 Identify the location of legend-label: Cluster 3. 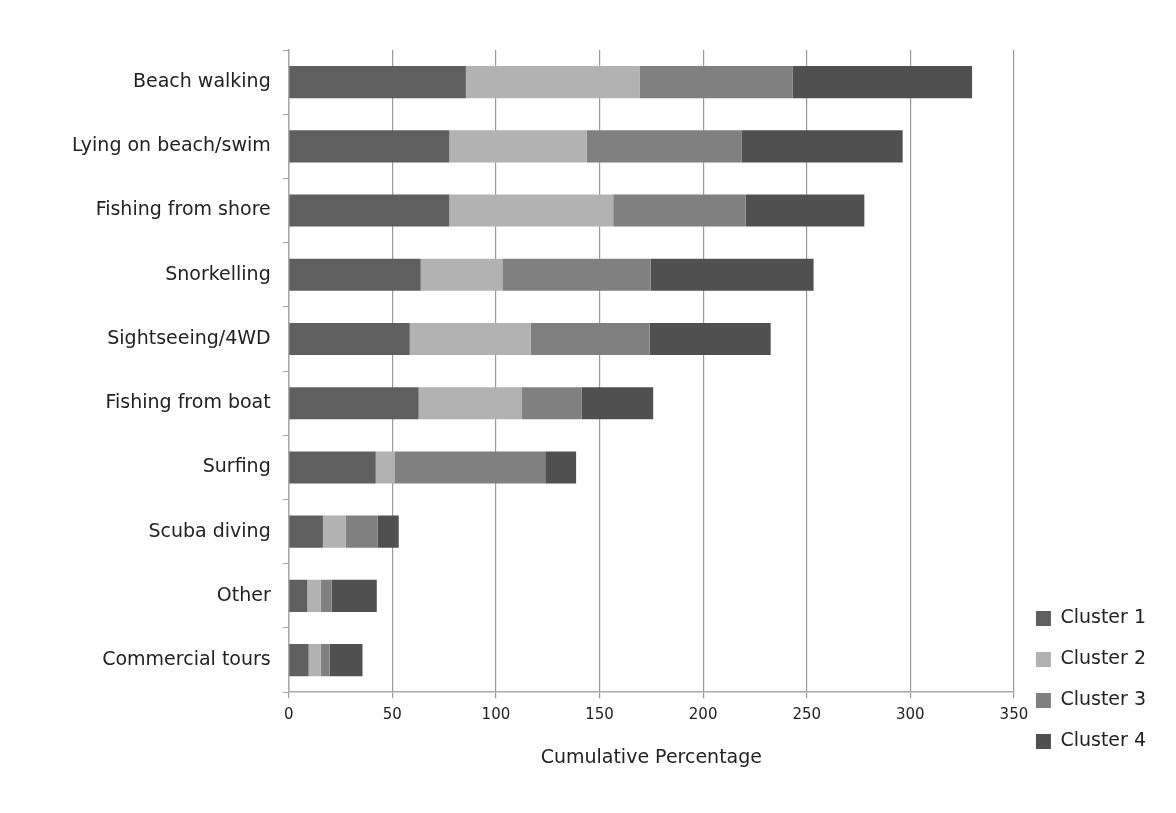
(1103, 698).